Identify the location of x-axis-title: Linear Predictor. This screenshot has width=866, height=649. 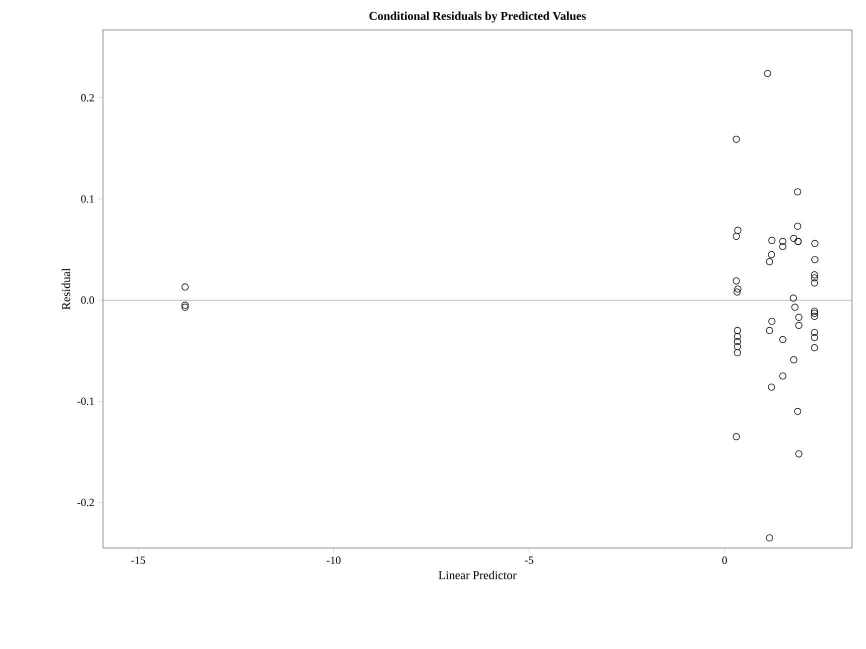
(477, 575).